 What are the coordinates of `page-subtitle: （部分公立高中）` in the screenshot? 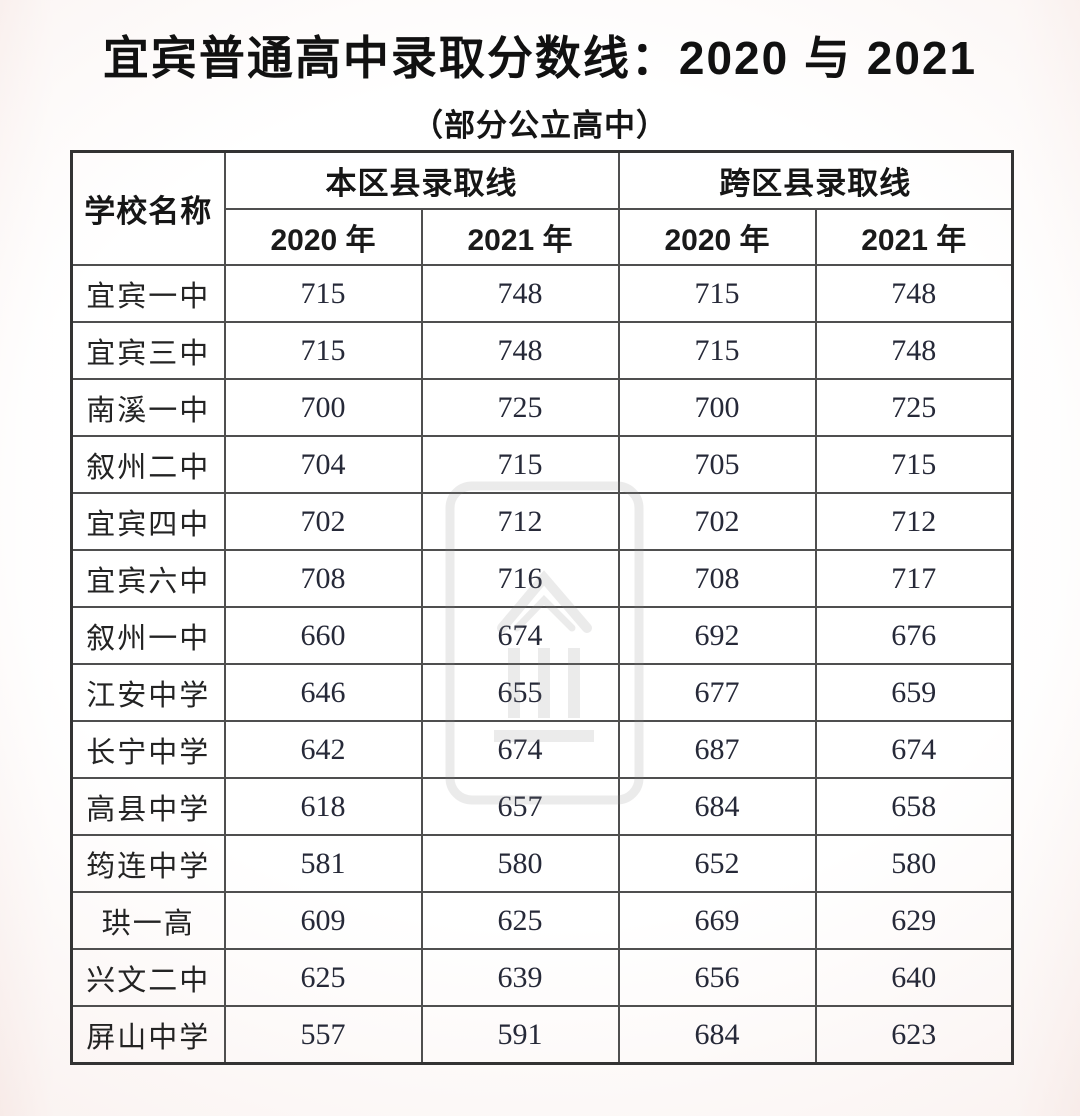 It's located at (540, 125).